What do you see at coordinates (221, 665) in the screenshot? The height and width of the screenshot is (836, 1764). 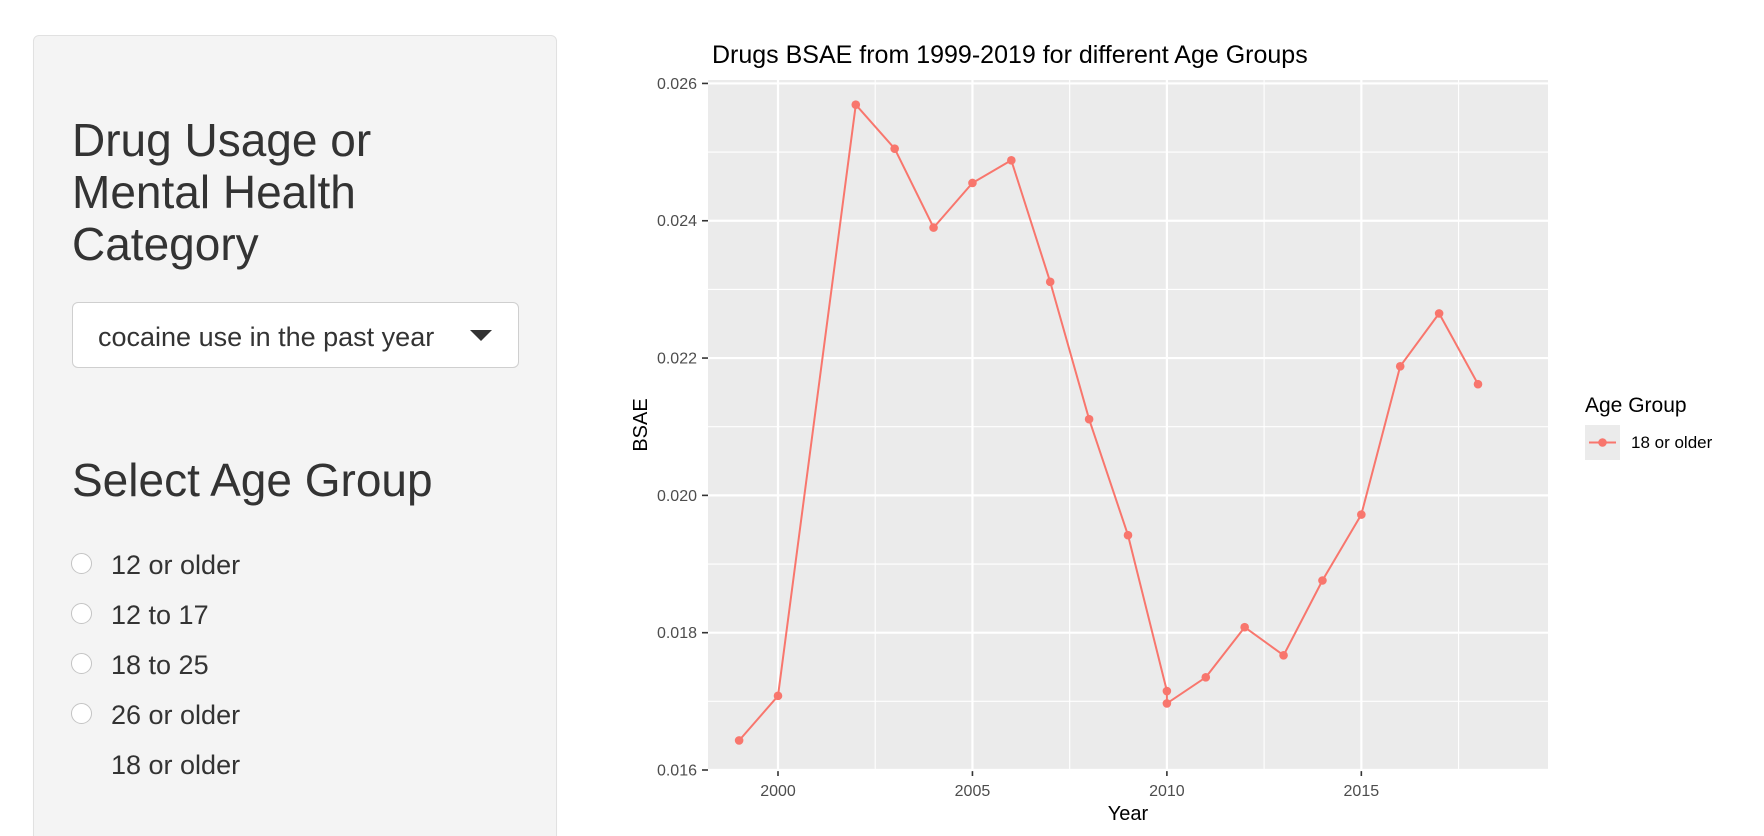 I see `age-option-18-to-25: 18 to 25` at bounding box center [221, 665].